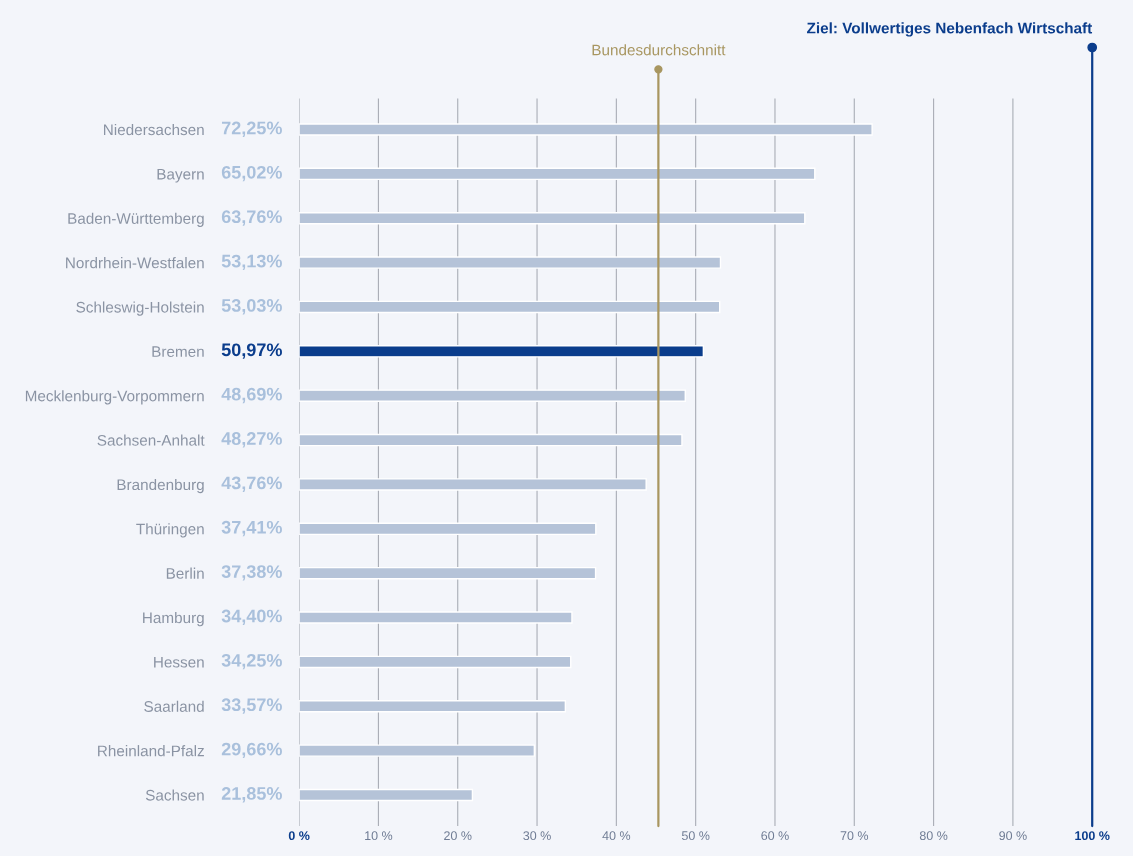  I want to click on data-label: 72,25%, so click(251, 129).